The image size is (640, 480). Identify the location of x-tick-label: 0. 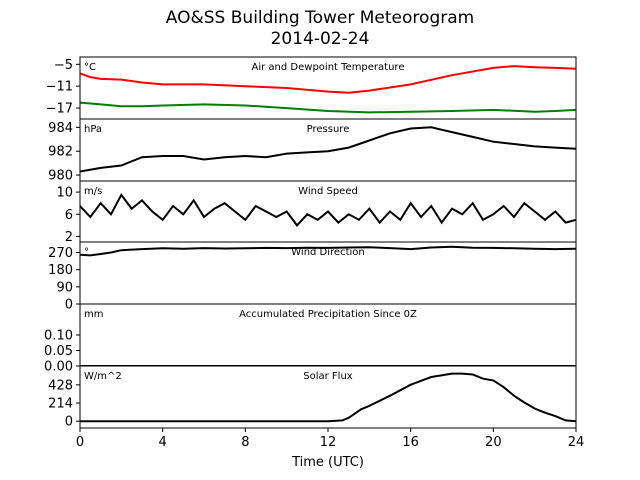
(80, 442).